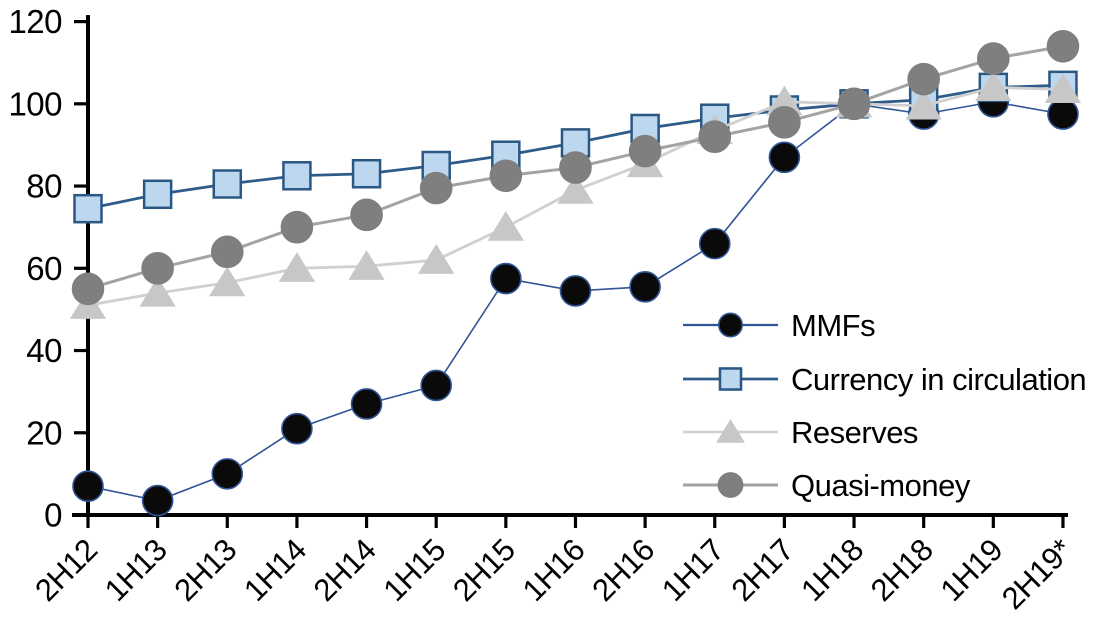 The width and height of the screenshot is (1119, 640). What do you see at coordinates (730, 379) in the screenshot?
I see `legend-marker-currency-in-circulation` at bounding box center [730, 379].